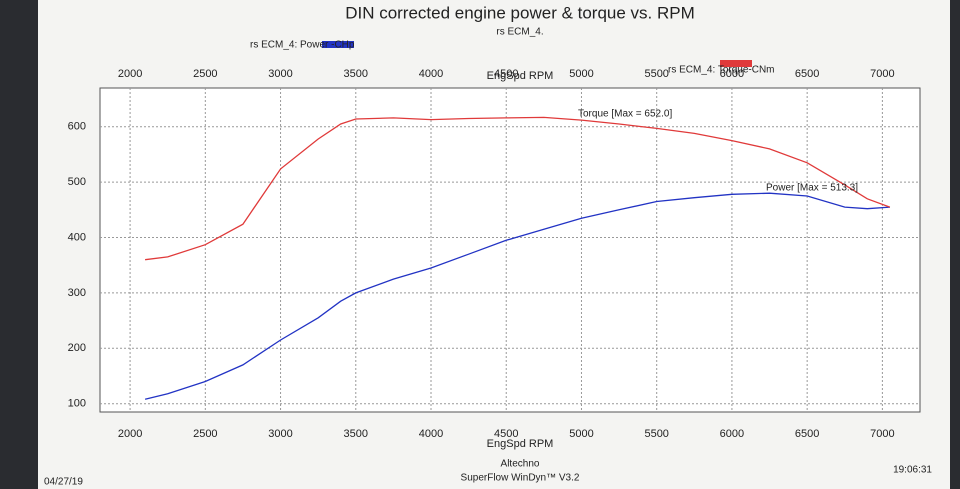 The image size is (960, 489). Describe the element at coordinates (77, 127) in the screenshot. I see `y-tick-label: 600` at that location.